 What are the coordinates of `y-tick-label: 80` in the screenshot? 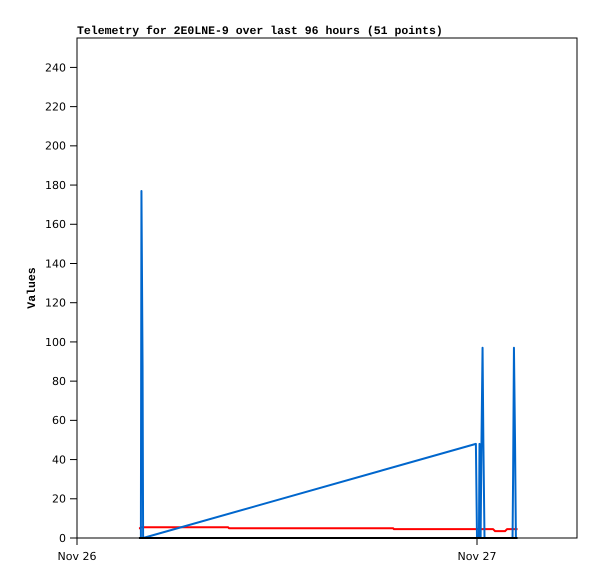 It's located at (59, 381).